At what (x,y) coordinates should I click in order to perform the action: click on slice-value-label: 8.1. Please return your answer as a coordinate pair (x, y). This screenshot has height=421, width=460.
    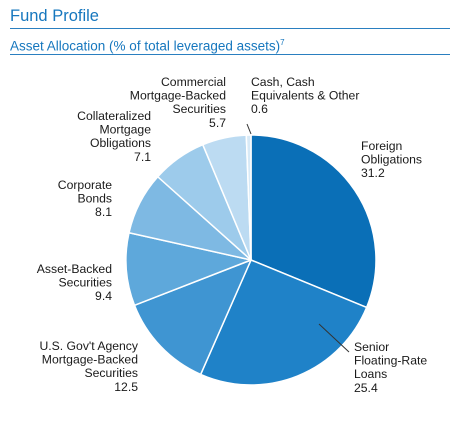
    Looking at the image, I should click on (103, 212).